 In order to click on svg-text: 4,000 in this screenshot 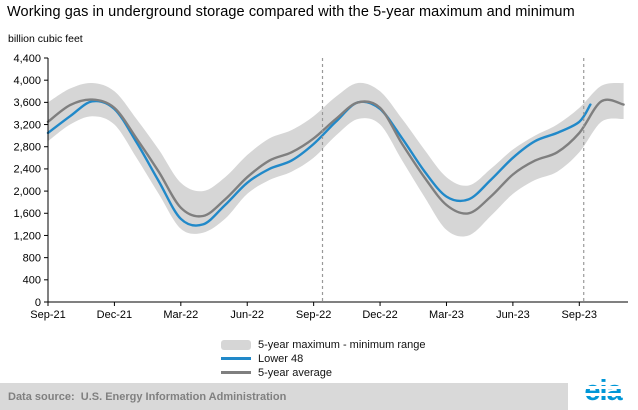, I will do `click(27, 81)`.